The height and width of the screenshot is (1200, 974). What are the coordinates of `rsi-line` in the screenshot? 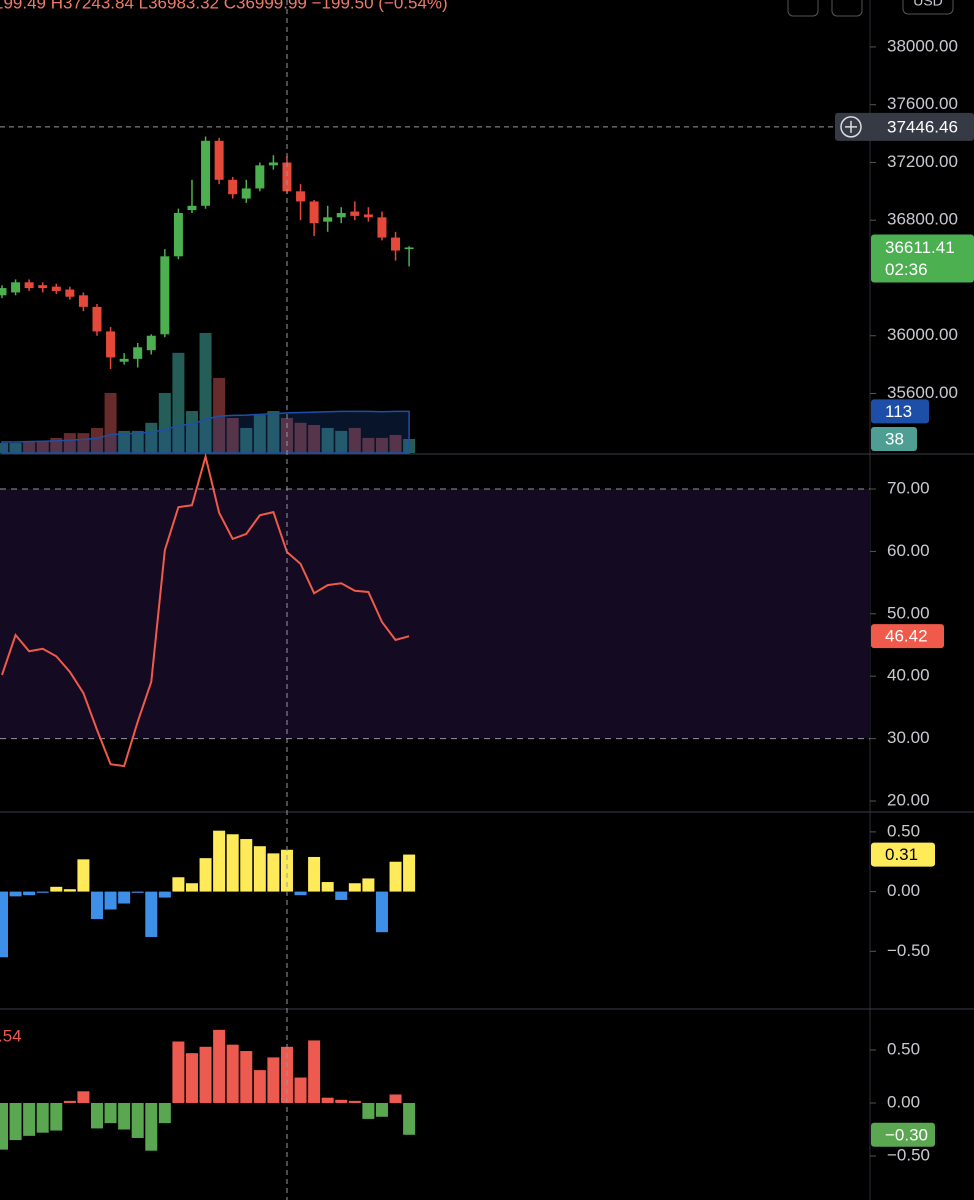 It's located at (205, 610).